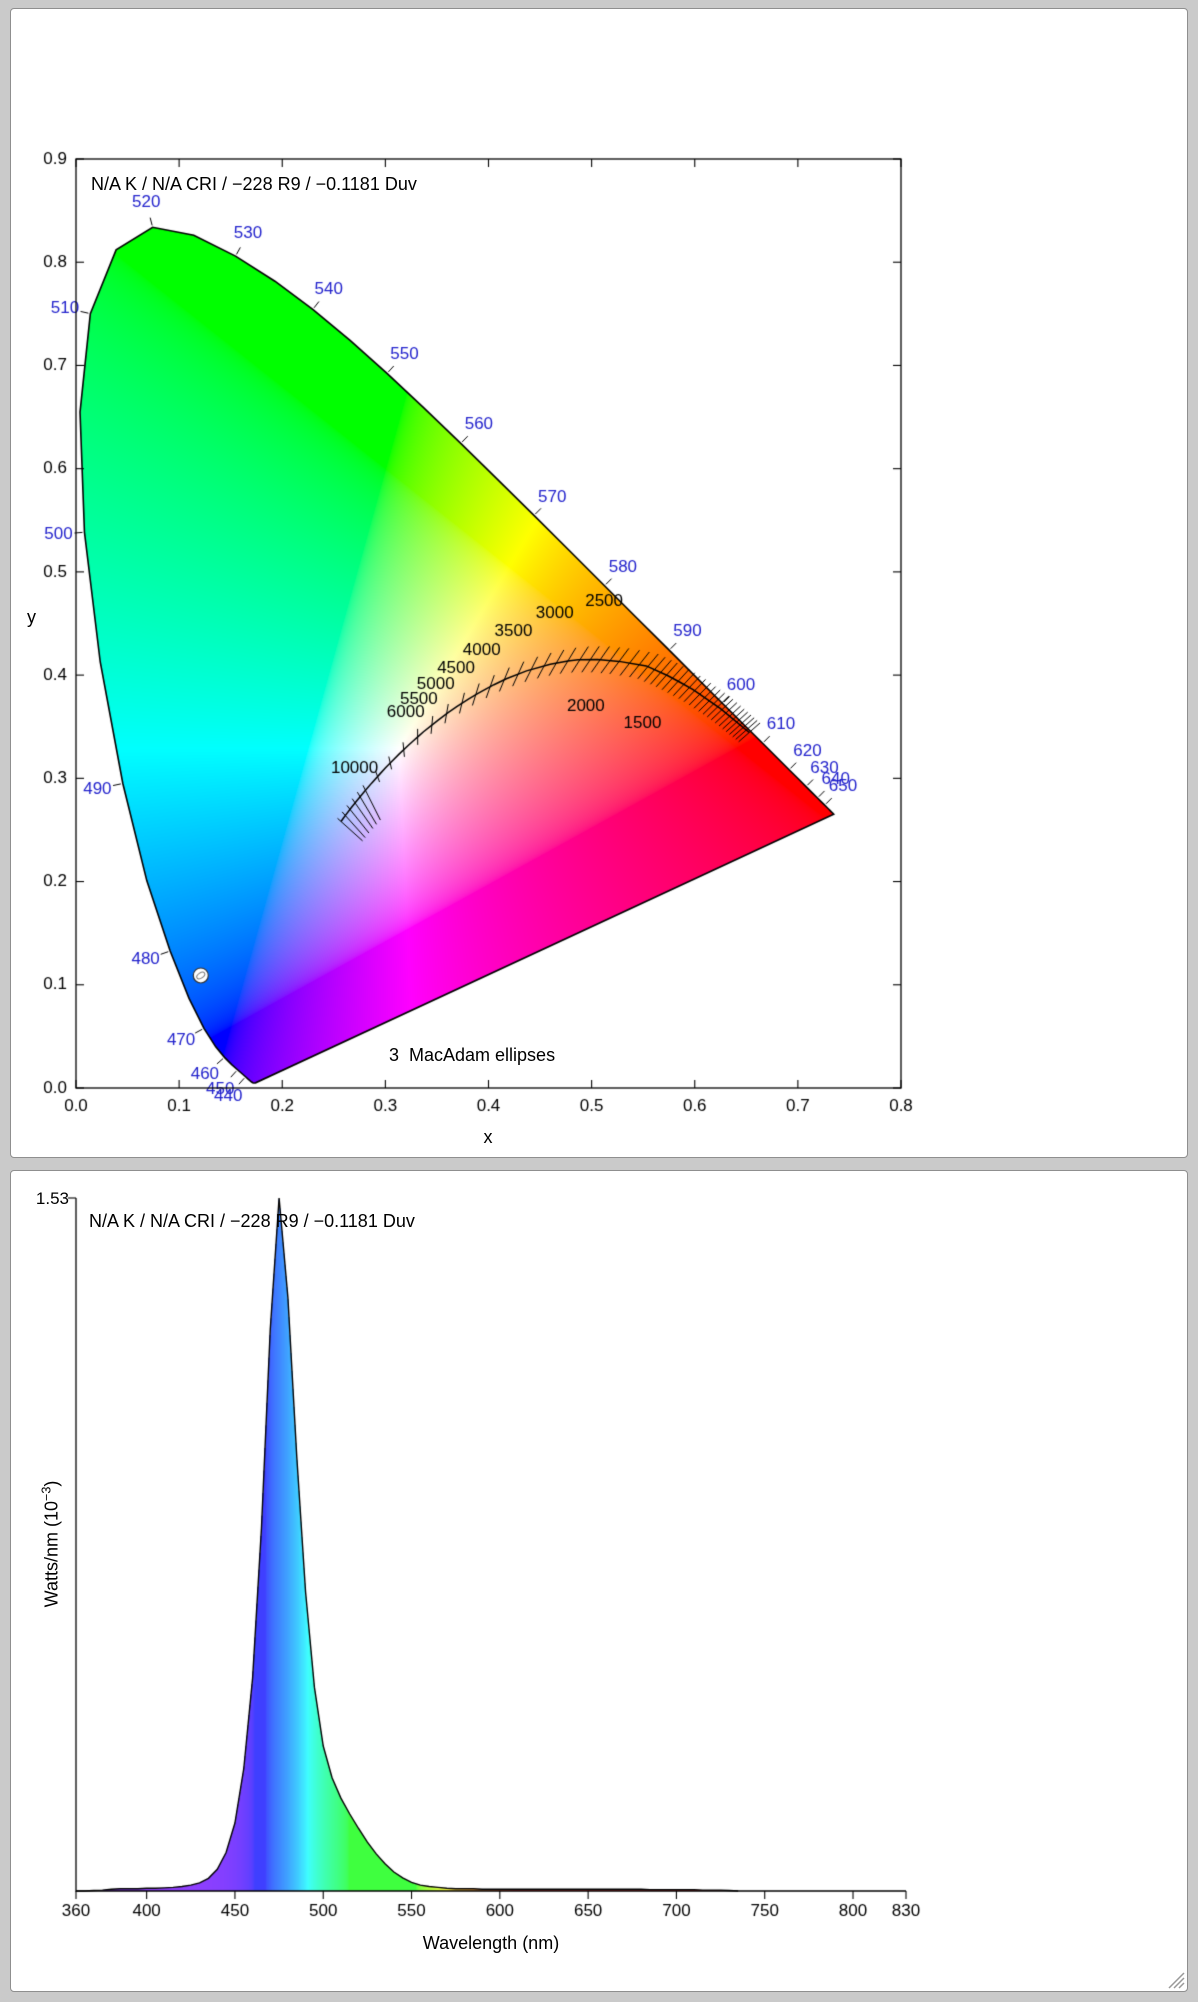  I want to click on spd-x-axis-title: Wavelength (nm), so click(491, 1943).